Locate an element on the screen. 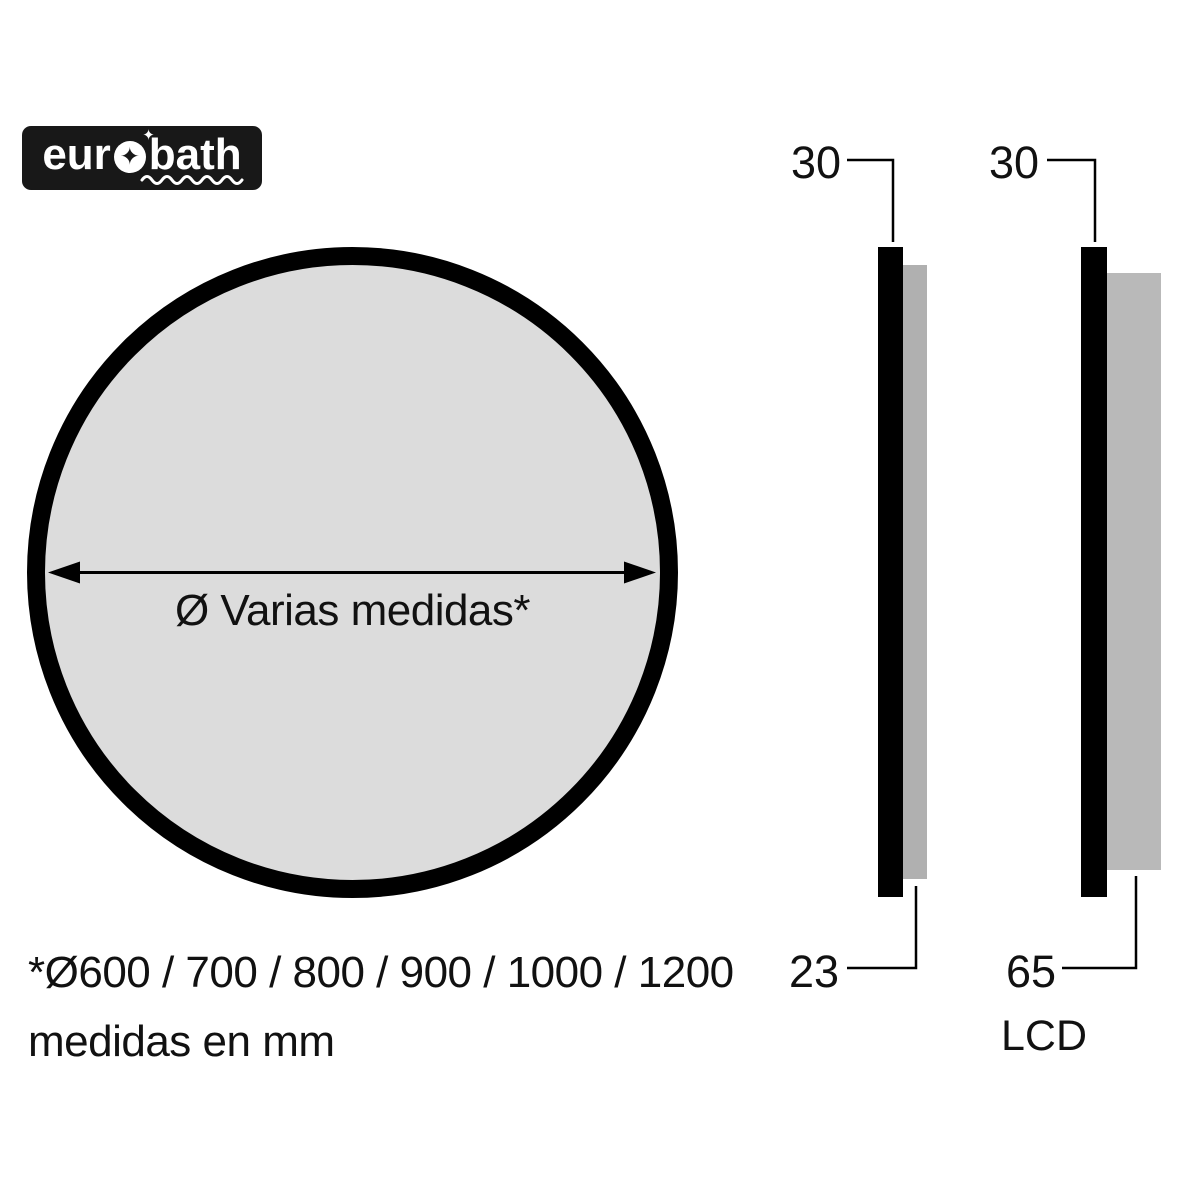  side-view1-panel-bar is located at coordinates (915, 572).